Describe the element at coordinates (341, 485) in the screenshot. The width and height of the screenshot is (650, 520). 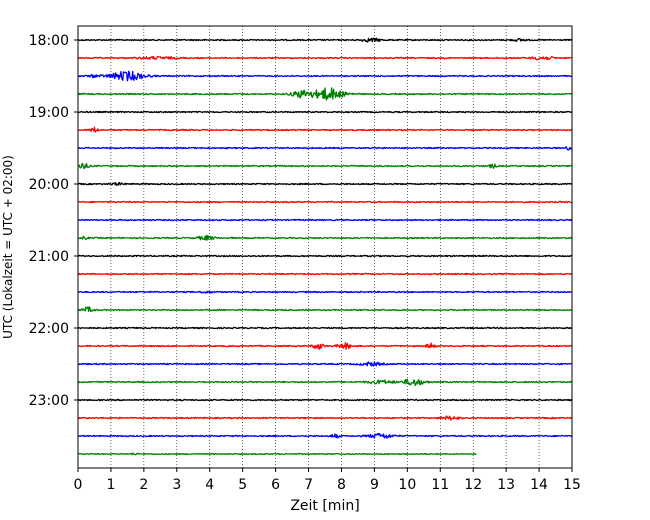
I see `x-tick-label-8: 8` at that location.